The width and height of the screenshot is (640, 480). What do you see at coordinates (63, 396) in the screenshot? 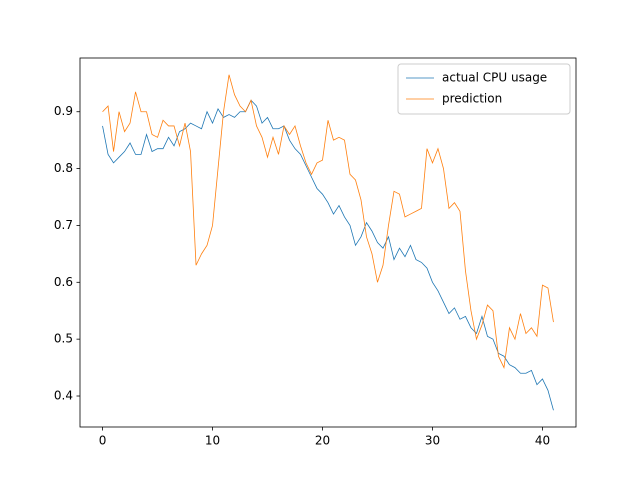
I see `y-tick-label: 0.4` at bounding box center [63, 396].